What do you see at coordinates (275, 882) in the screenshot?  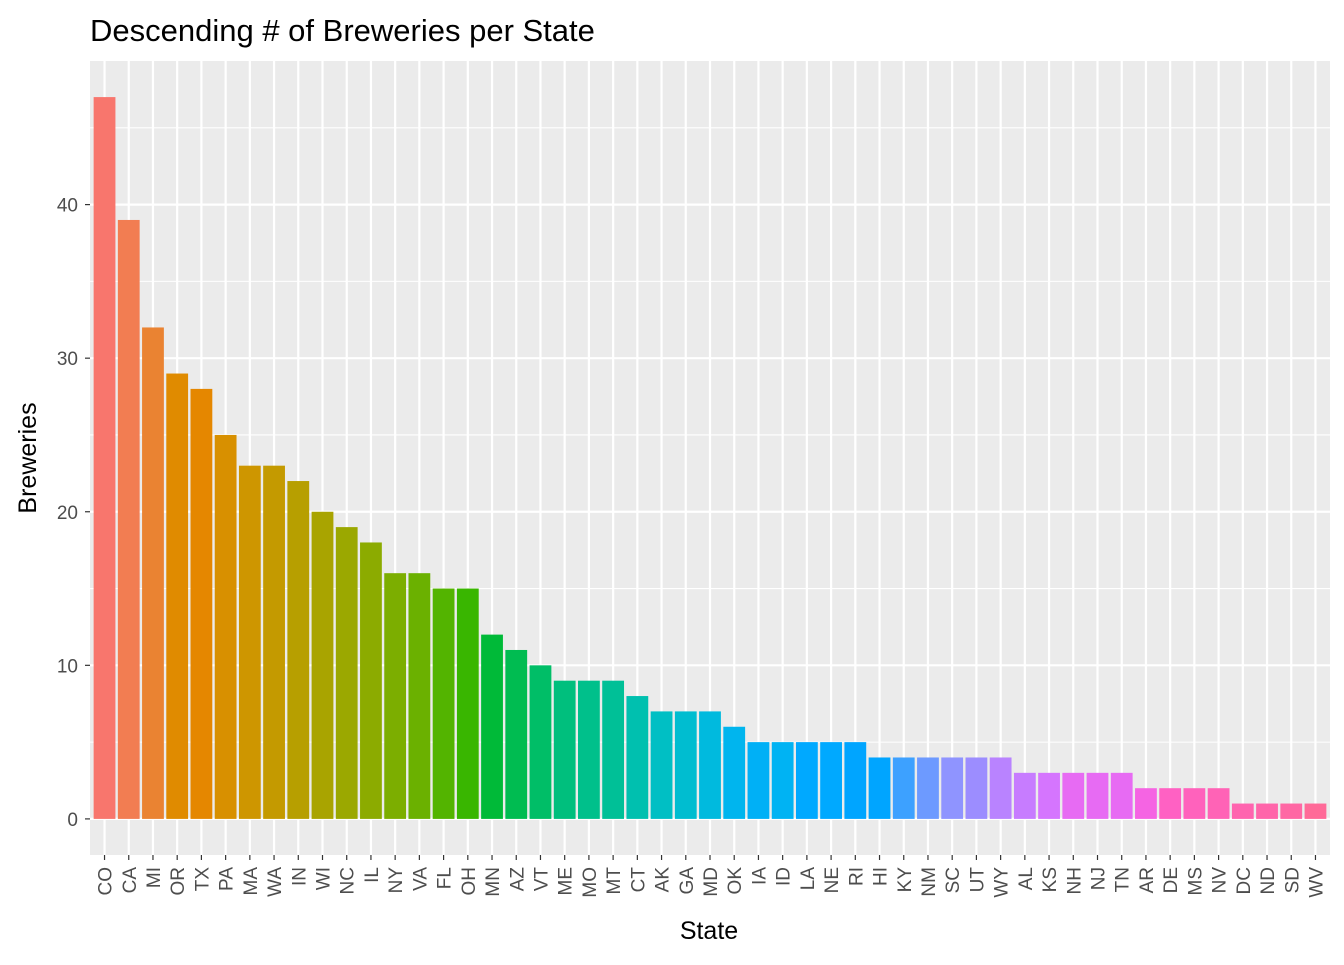 I see `x-tick-label: WA` at bounding box center [275, 882].